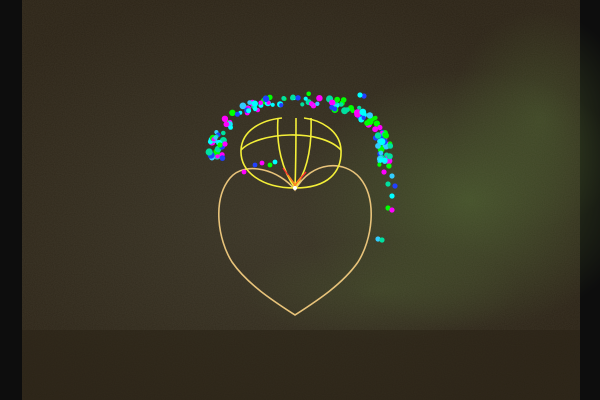 This screenshot has height=400, width=600. Describe the element at coordinates (295, 240) in the screenshot. I see `heart-outline-icon` at that location.